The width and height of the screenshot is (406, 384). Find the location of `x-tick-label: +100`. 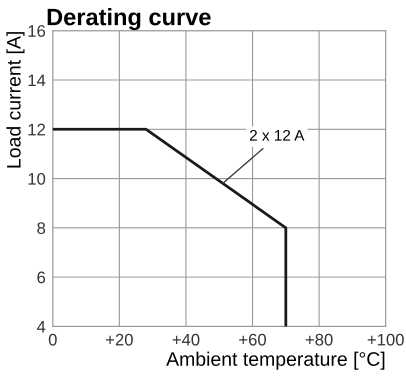

x-tick-label: +100 is located at coordinates (386, 340).